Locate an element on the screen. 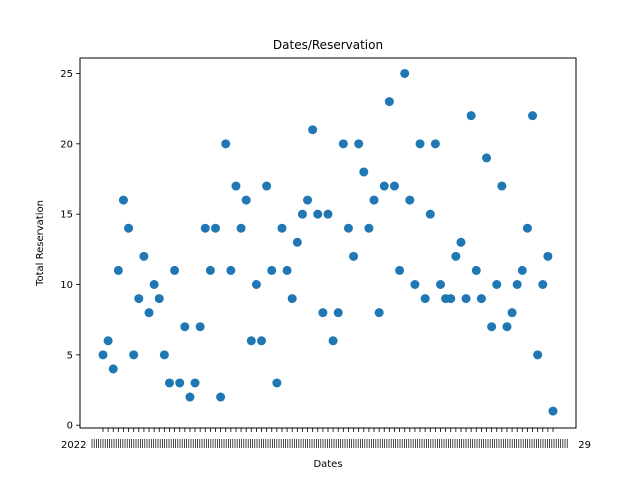  y-tick-label: 10 is located at coordinates (66, 285).